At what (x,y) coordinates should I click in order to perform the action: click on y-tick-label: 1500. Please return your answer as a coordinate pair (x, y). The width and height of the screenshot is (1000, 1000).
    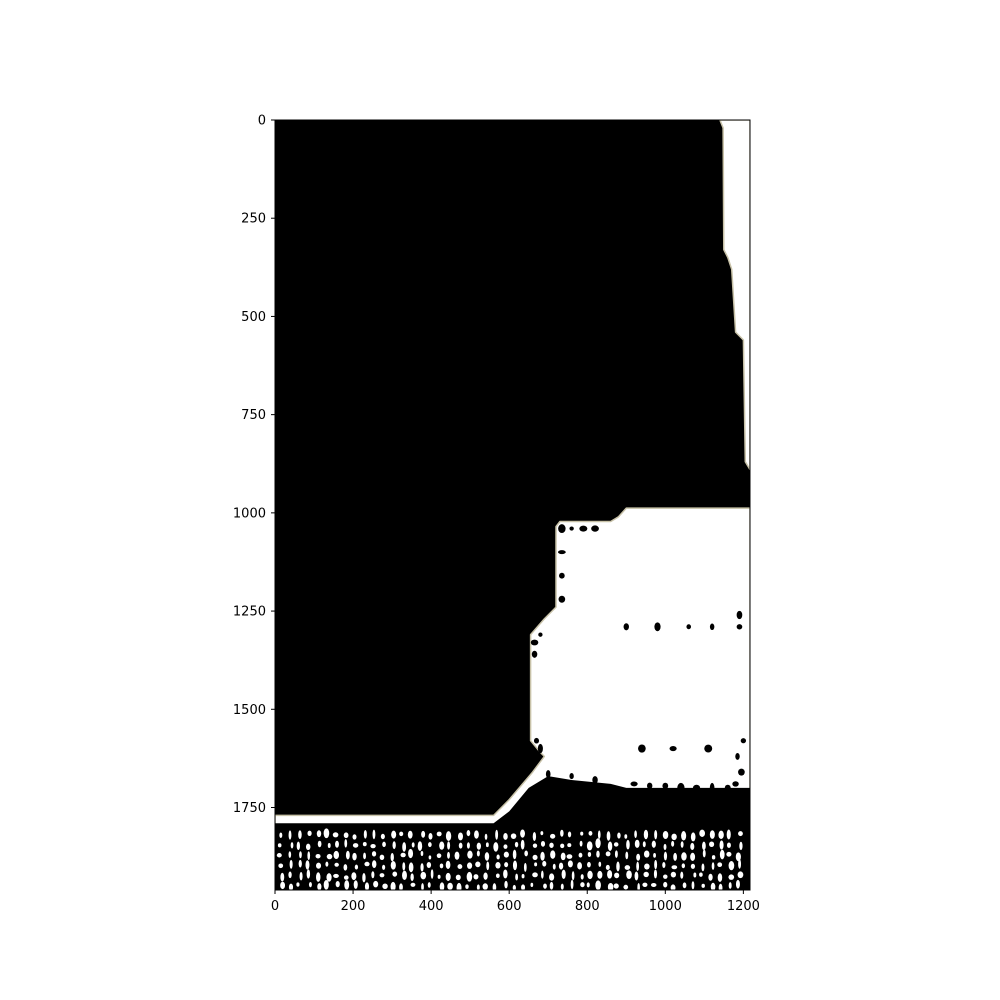
    Looking at the image, I should click on (249, 710).